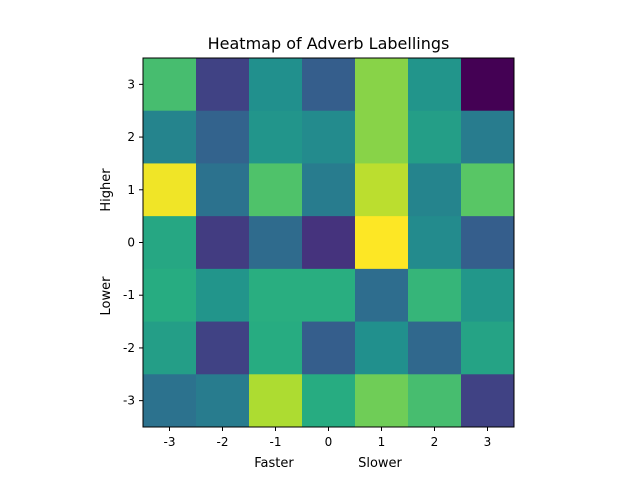 This screenshot has width=640, height=484. Describe the element at coordinates (488, 401) in the screenshot. I see `heatmap-cell-r6-c6` at that location.